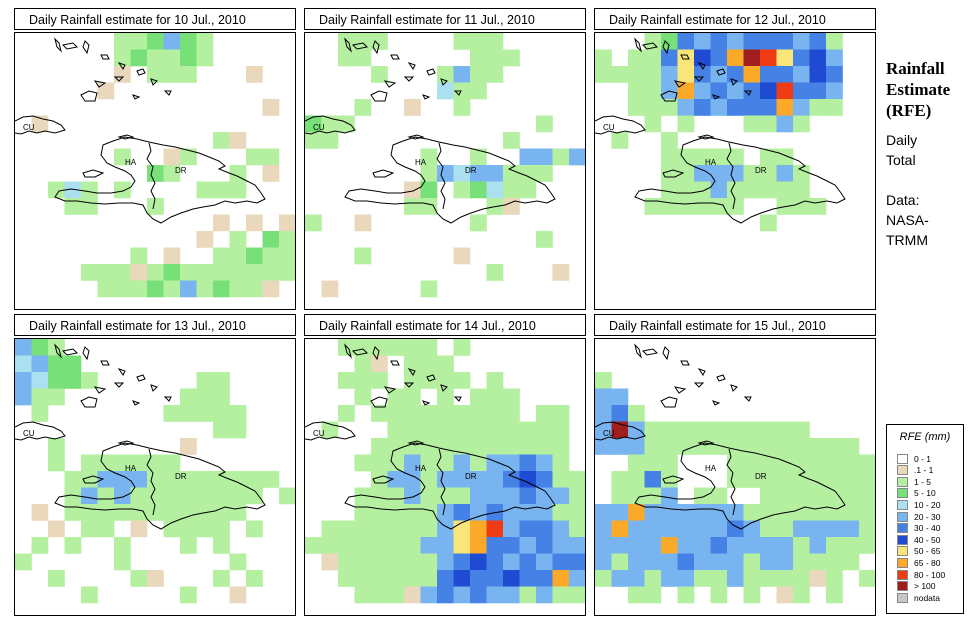  What do you see at coordinates (151, 482) in the screenshot?
I see `haiti-dr-border` at bounding box center [151, 482].